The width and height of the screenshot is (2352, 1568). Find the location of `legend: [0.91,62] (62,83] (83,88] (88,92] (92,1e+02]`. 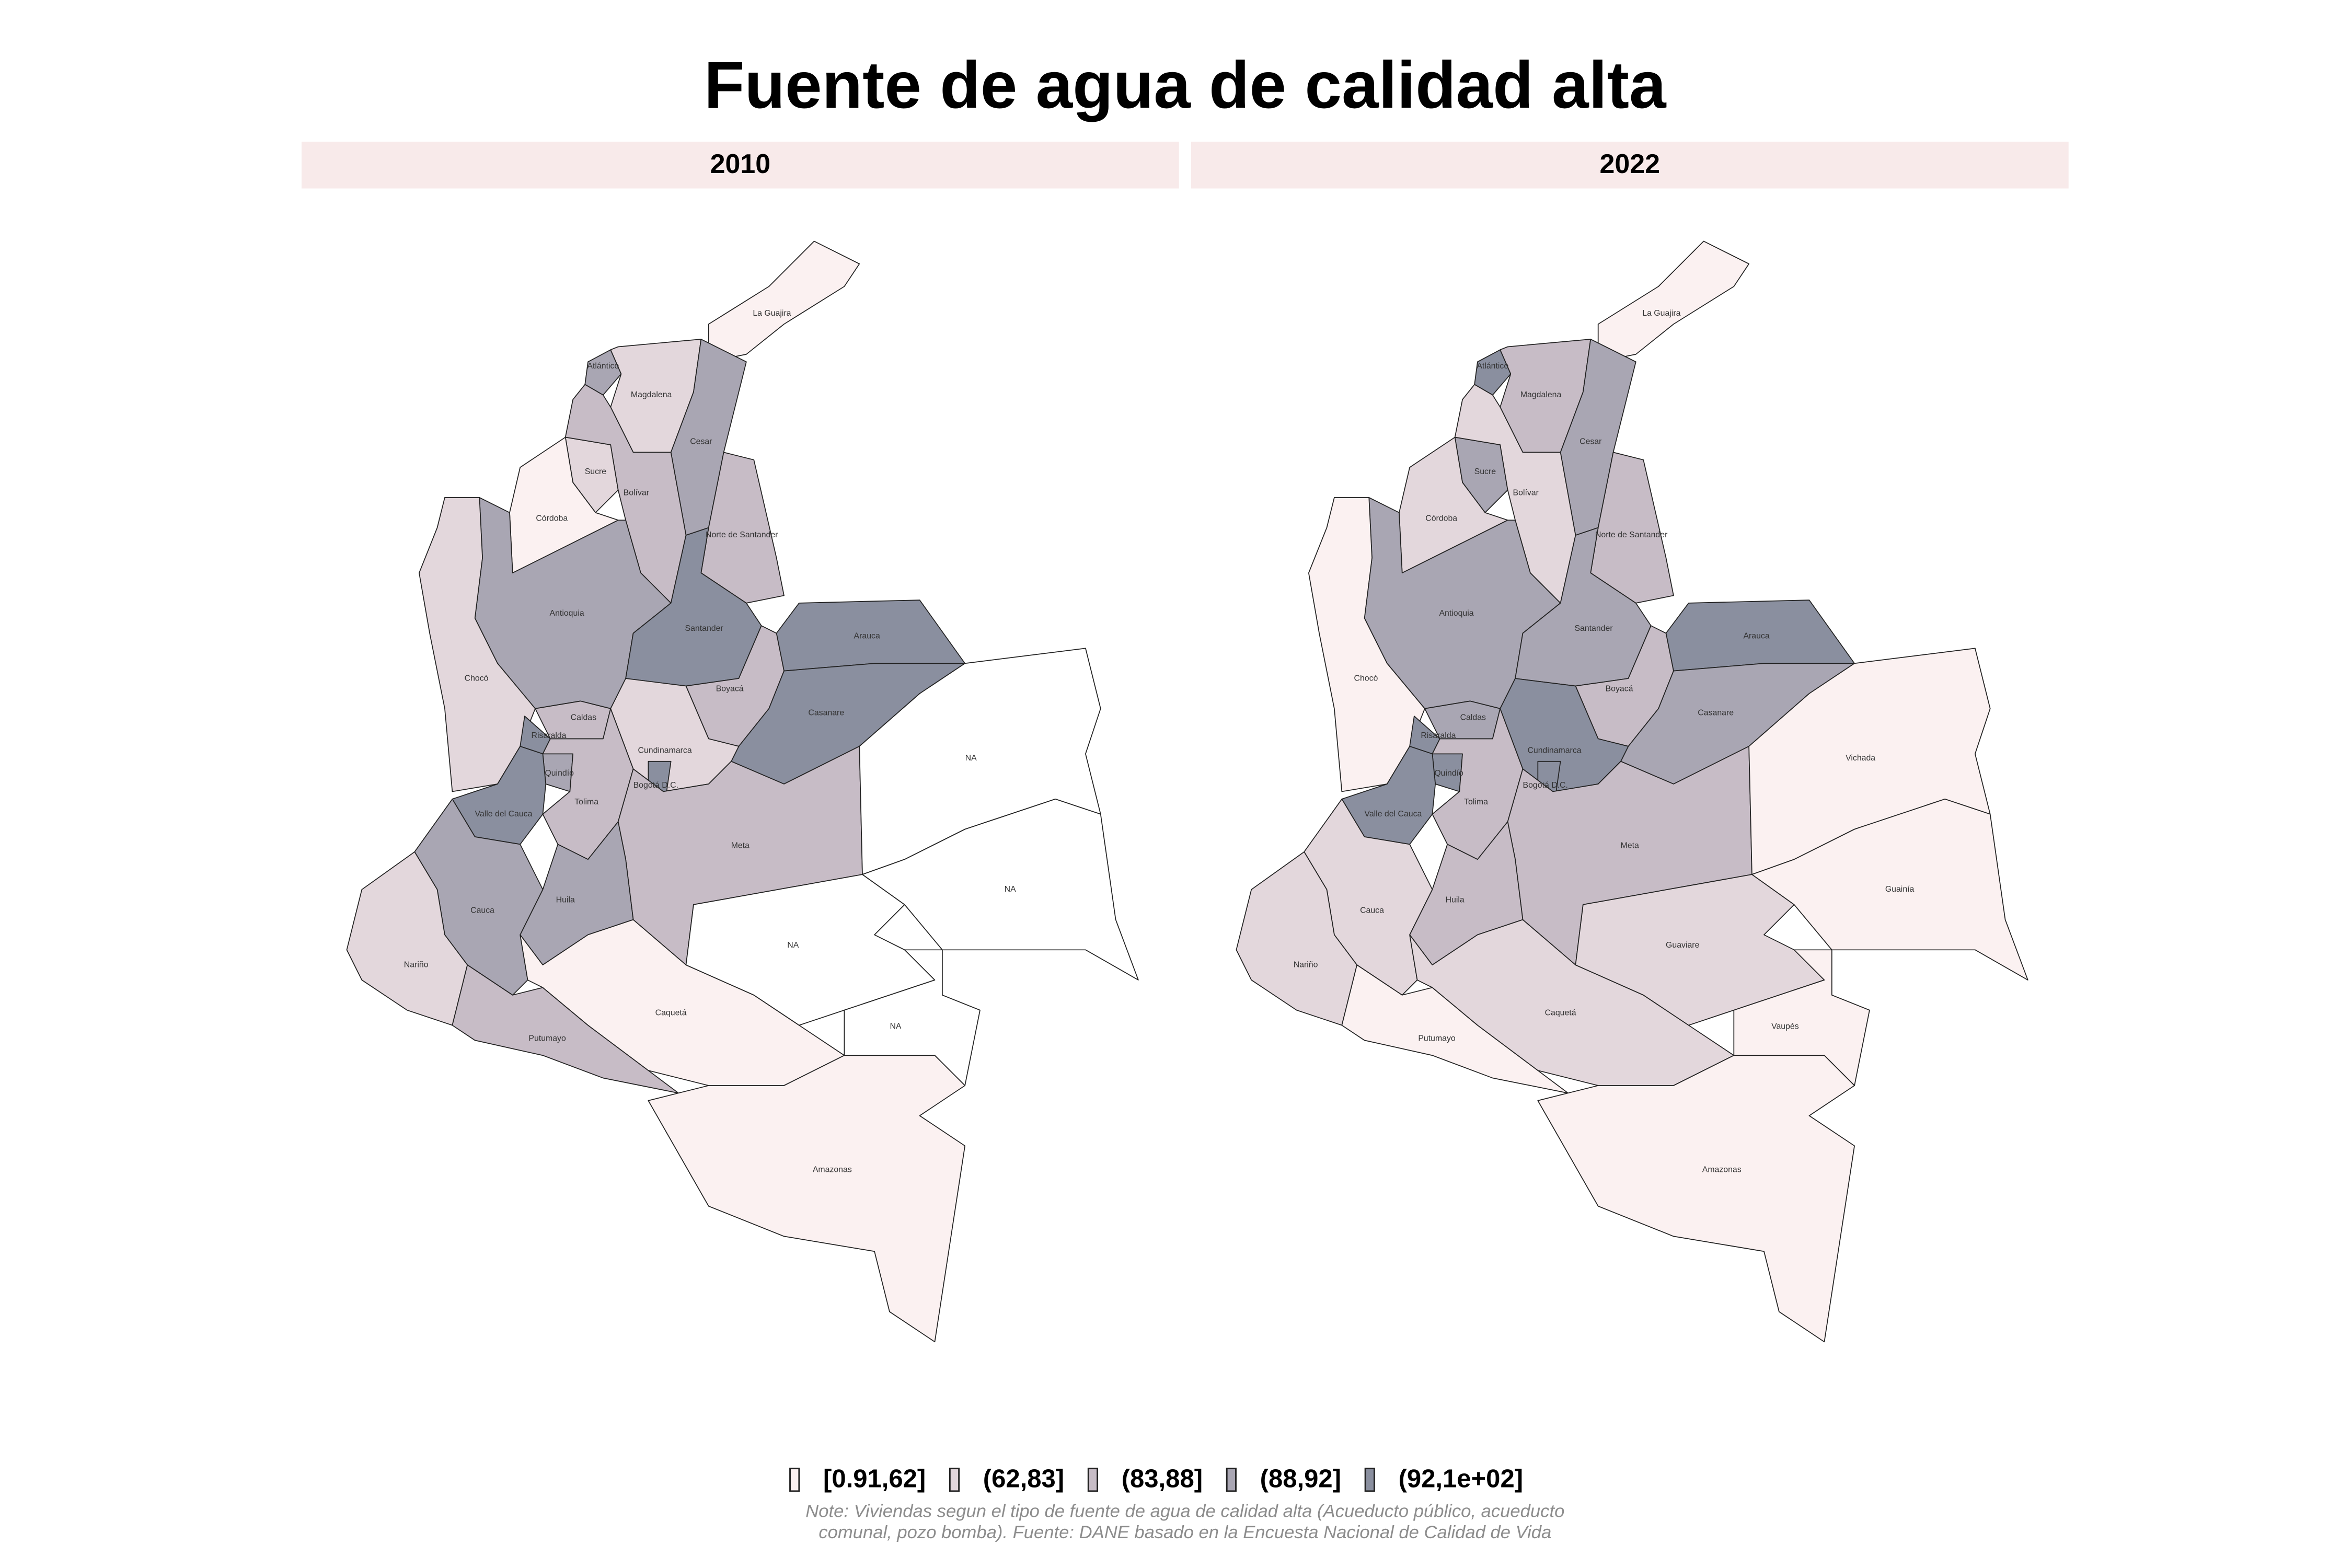

legend: [0.91,62] (62,83] (83,88] (88,92] (92,1e+02] is located at coordinates (1156, 1479).